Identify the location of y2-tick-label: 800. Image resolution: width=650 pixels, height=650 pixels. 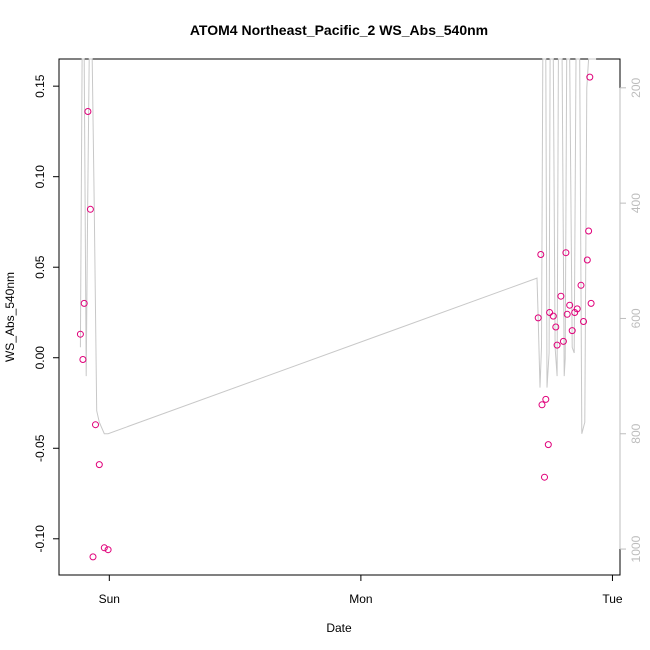
(636, 433).